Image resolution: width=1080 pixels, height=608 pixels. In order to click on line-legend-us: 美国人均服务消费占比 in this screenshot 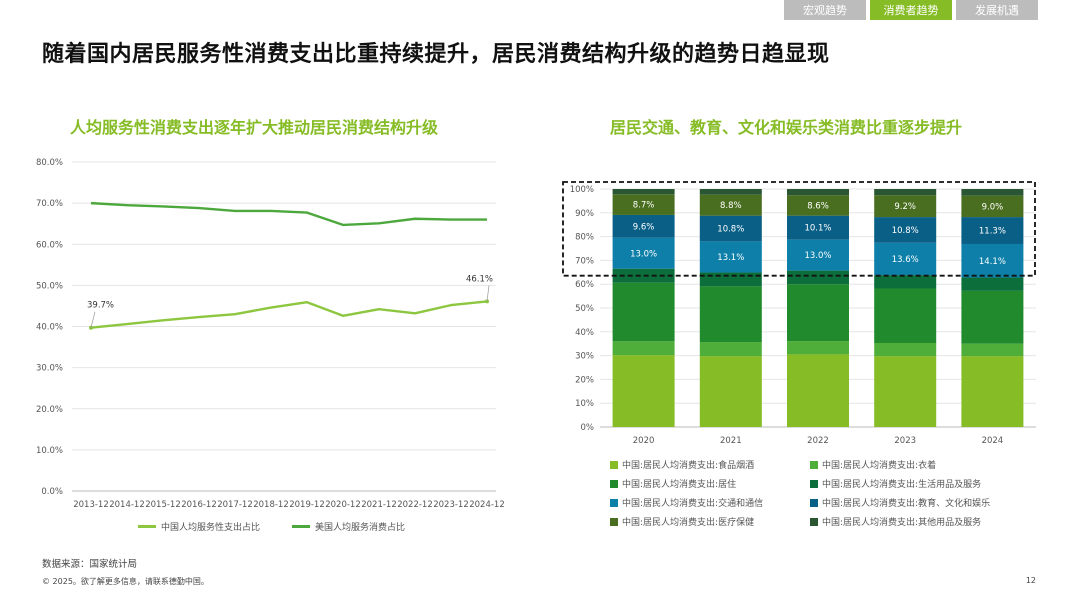, I will do `click(348, 526)`.